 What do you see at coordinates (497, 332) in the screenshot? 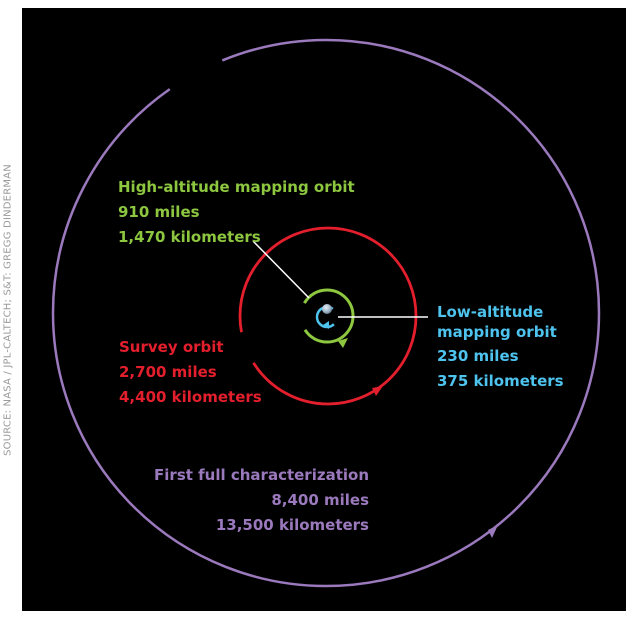
I see `low-orbit-name-line2: mapping orbit` at bounding box center [497, 332].